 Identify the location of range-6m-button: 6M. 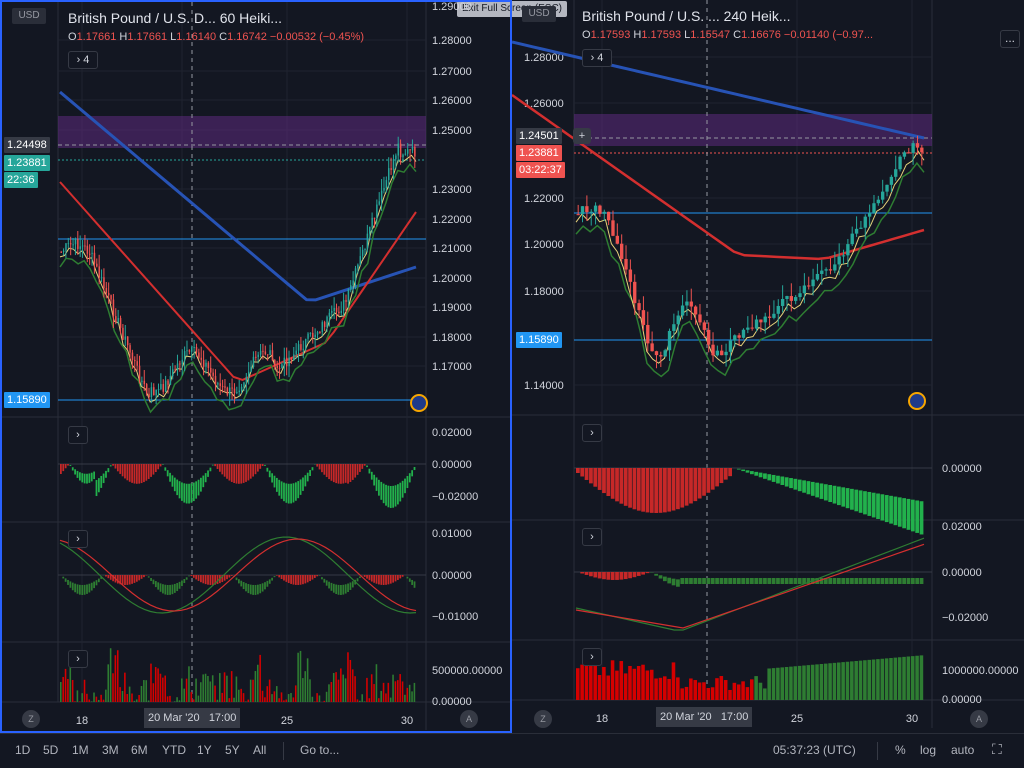
(139, 750).